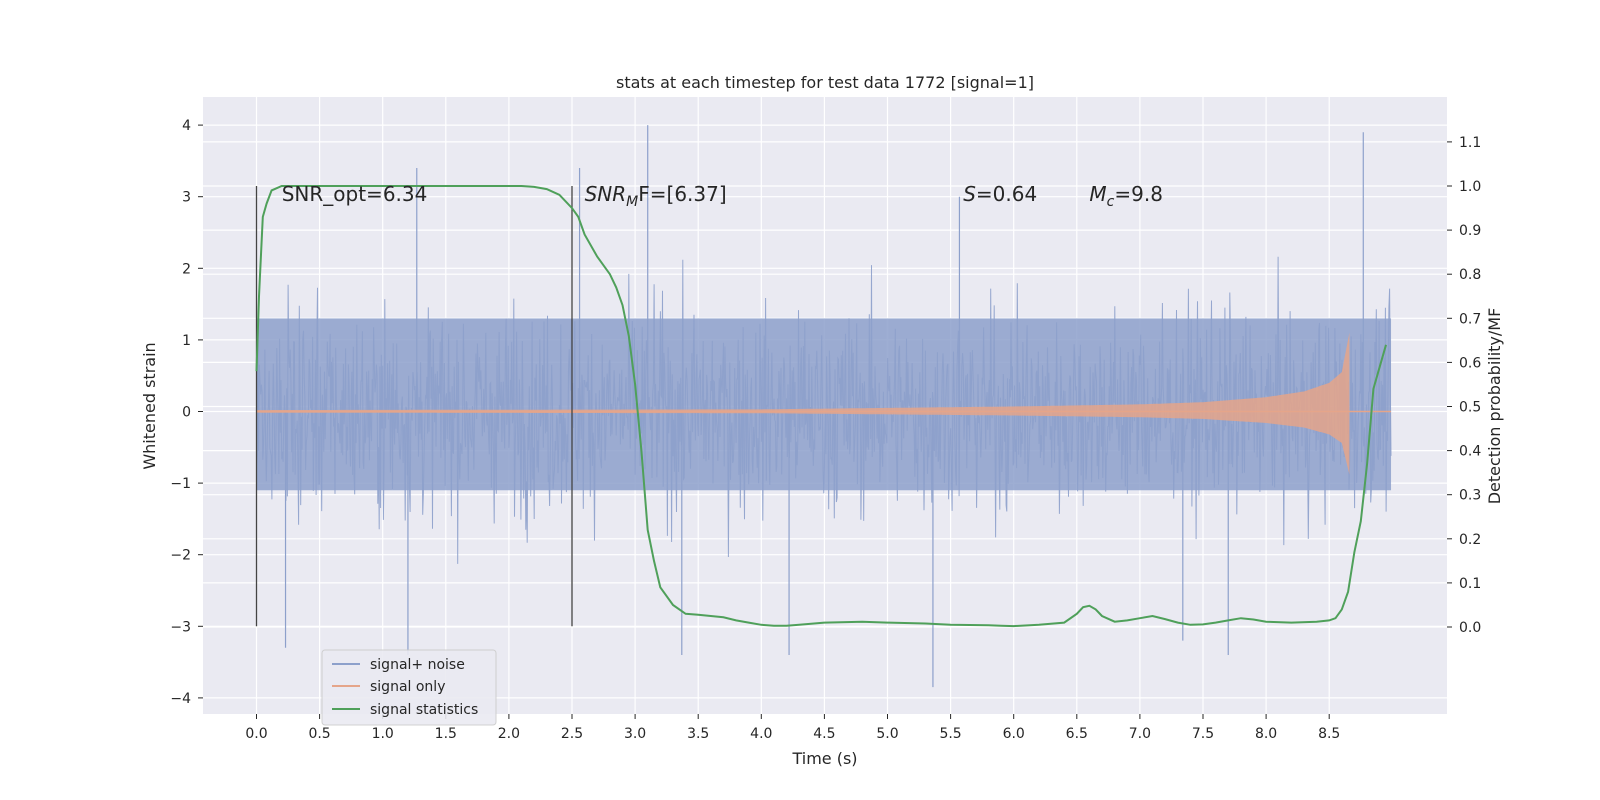 This screenshot has height=800, width=1600. Describe the element at coordinates (1329, 734) in the screenshot. I see `x-tick-label: 8.5` at that location.